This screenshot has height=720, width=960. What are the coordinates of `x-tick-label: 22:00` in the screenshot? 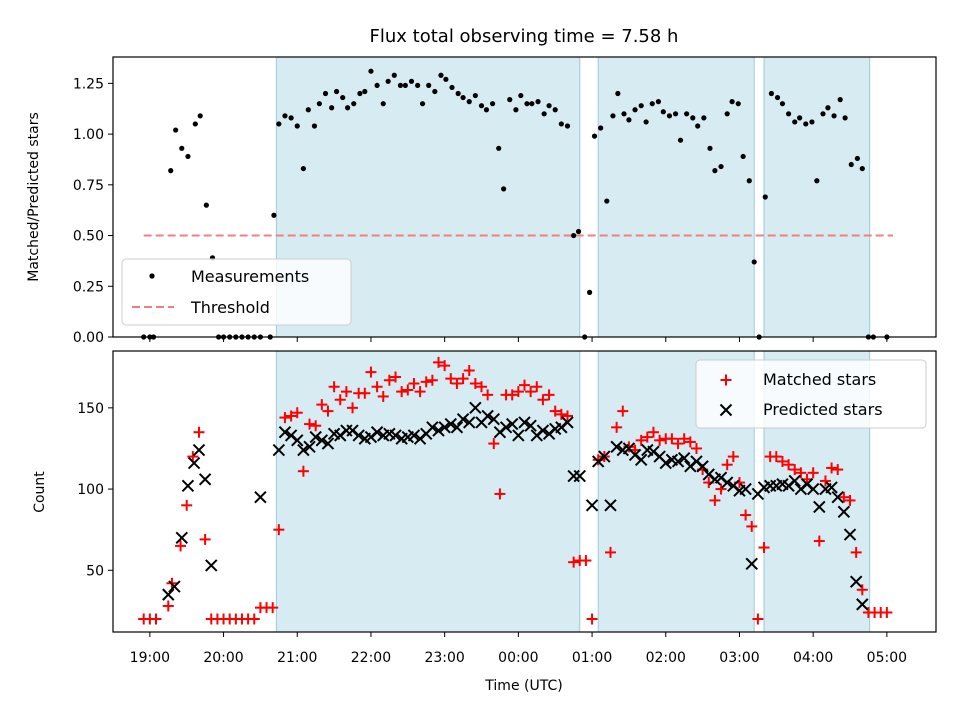 It's located at (371, 658).